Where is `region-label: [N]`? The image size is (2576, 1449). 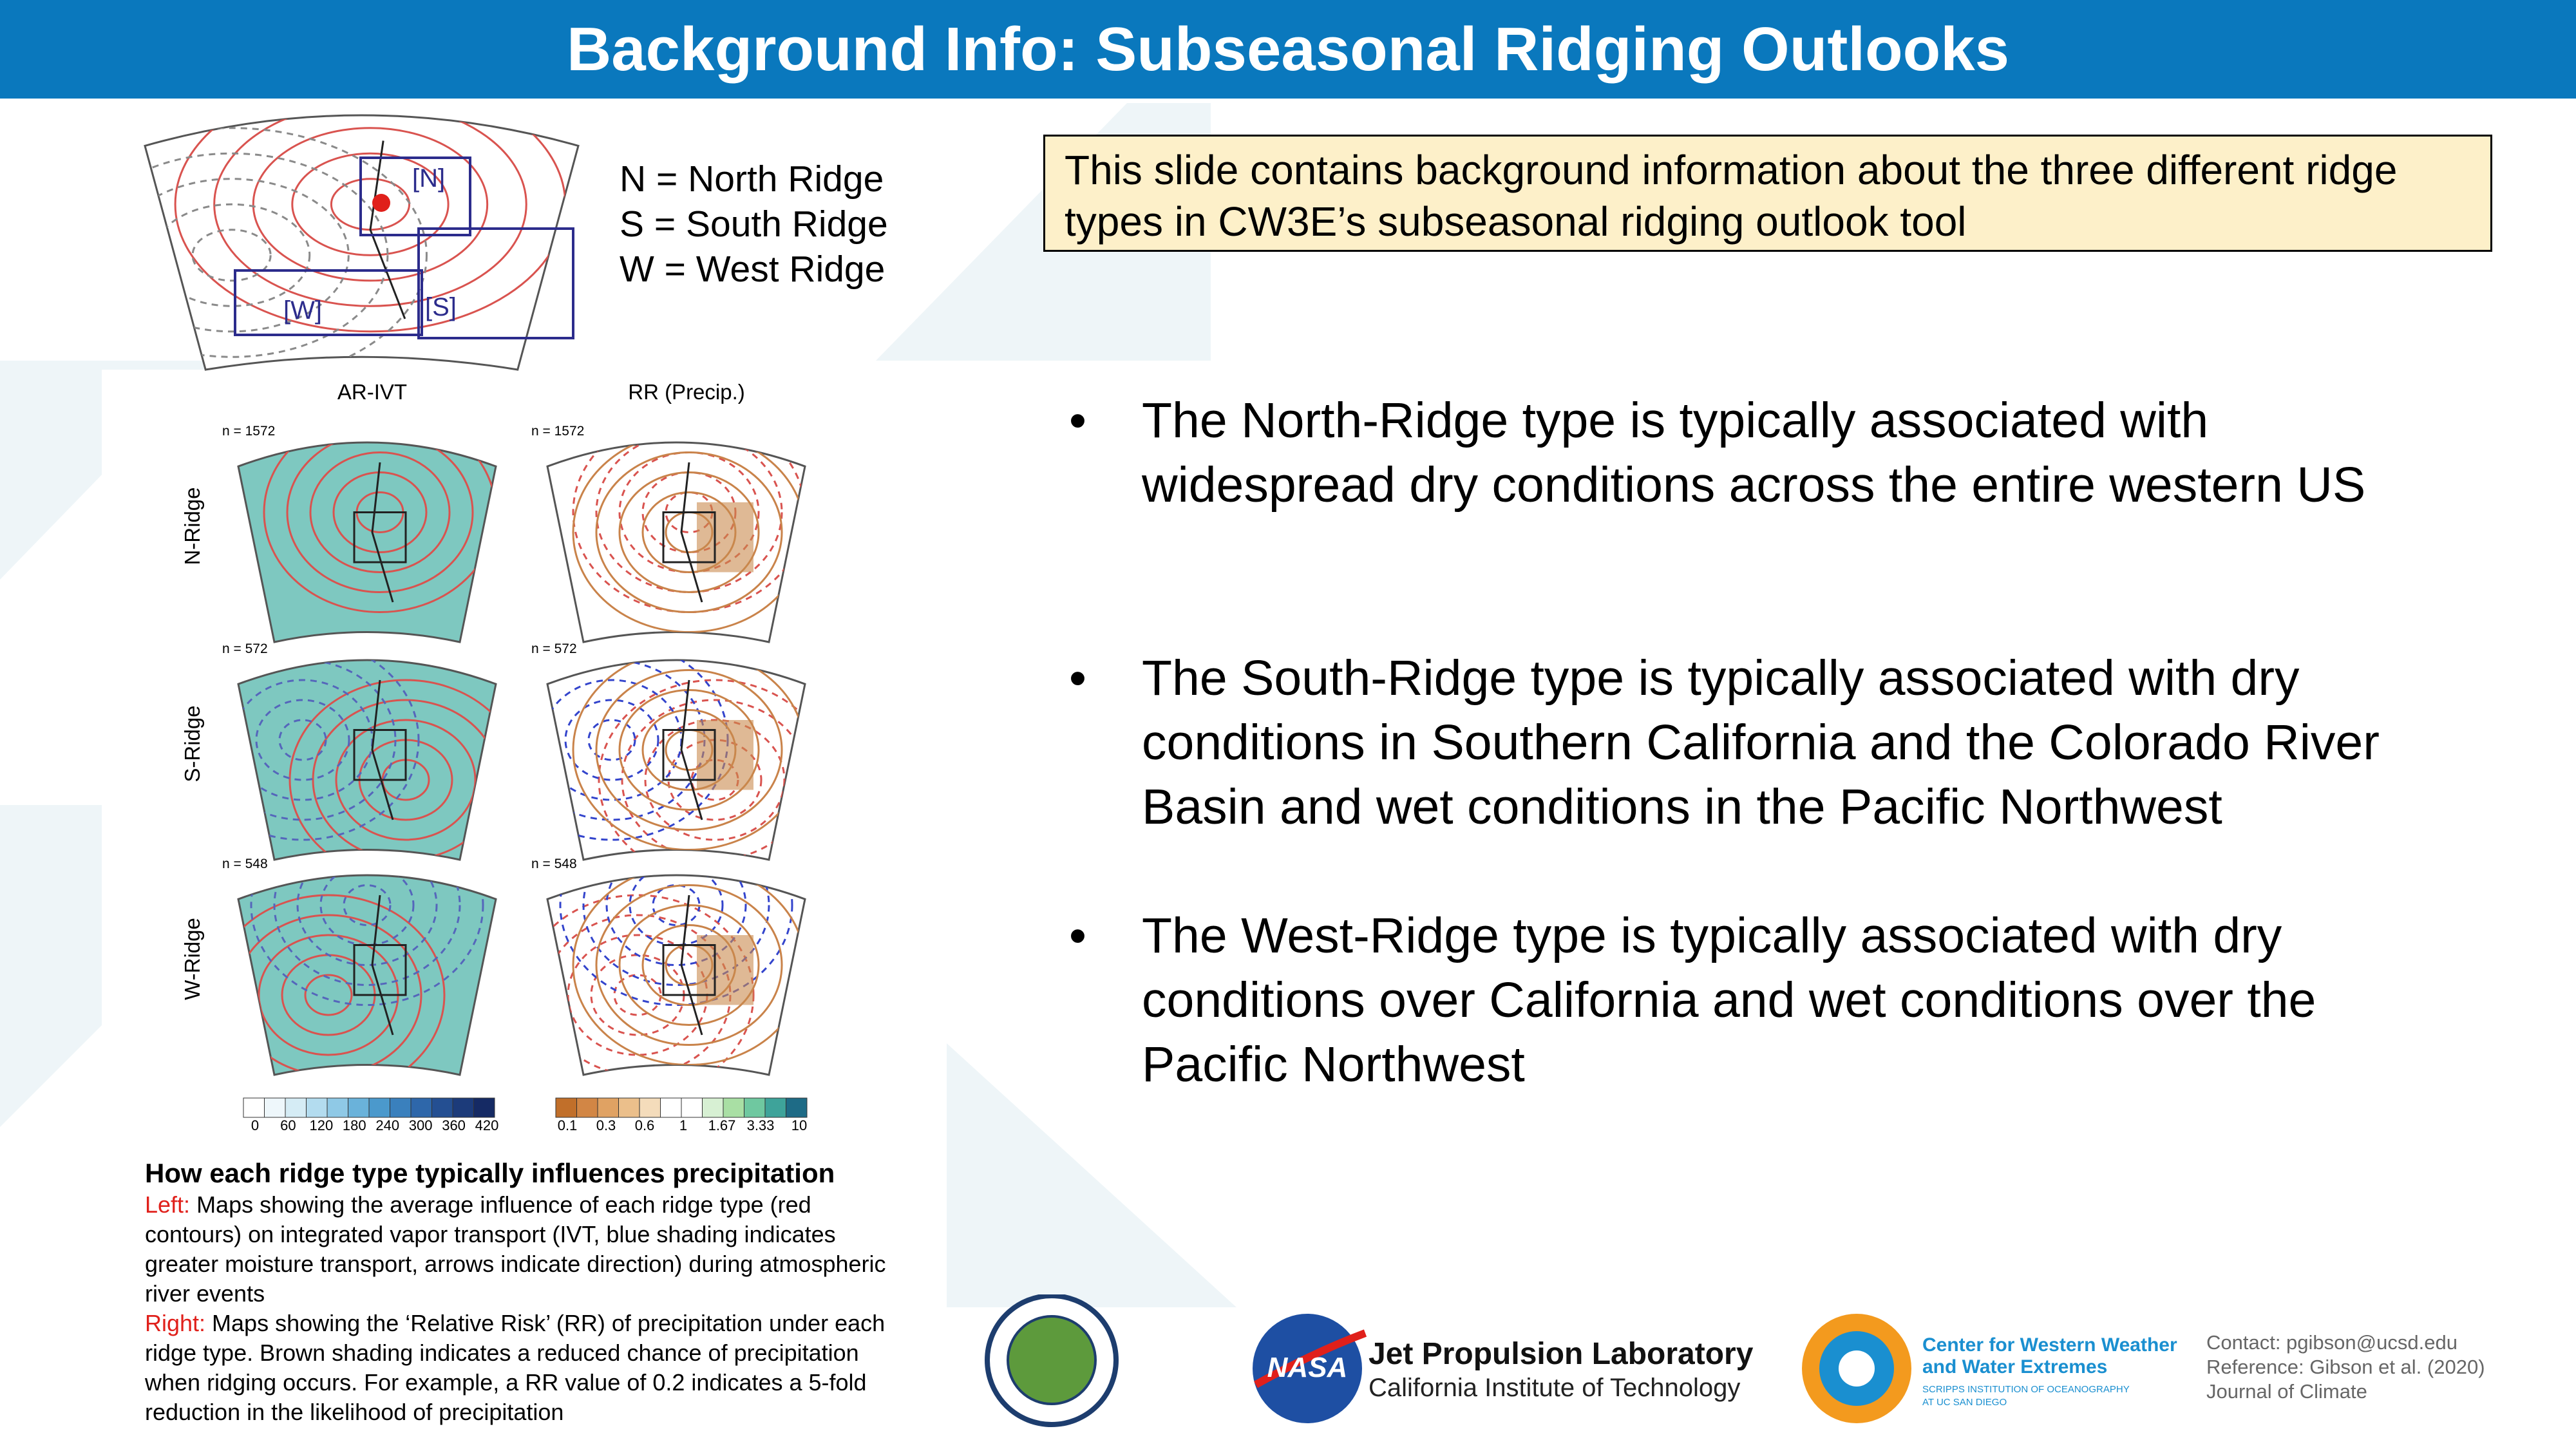
region-label: [N] is located at coordinates (429, 178).